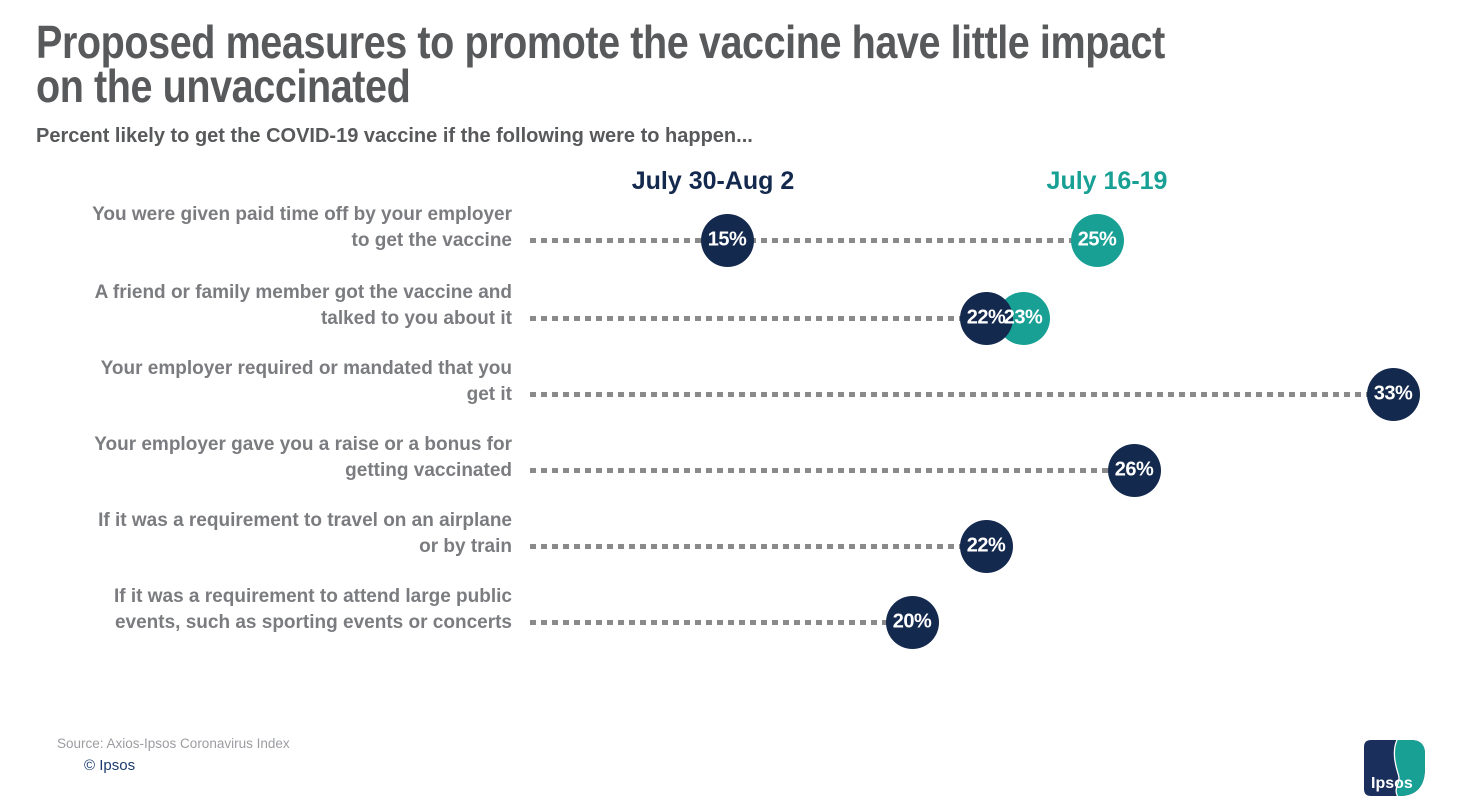 The width and height of the screenshot is (1464, 807). What do you see at coordinates (173, 743) in the screenshot?
I see `source-note: Source: Axios-Ipsos Coronavirus Index` at bounding box center [173, 743].